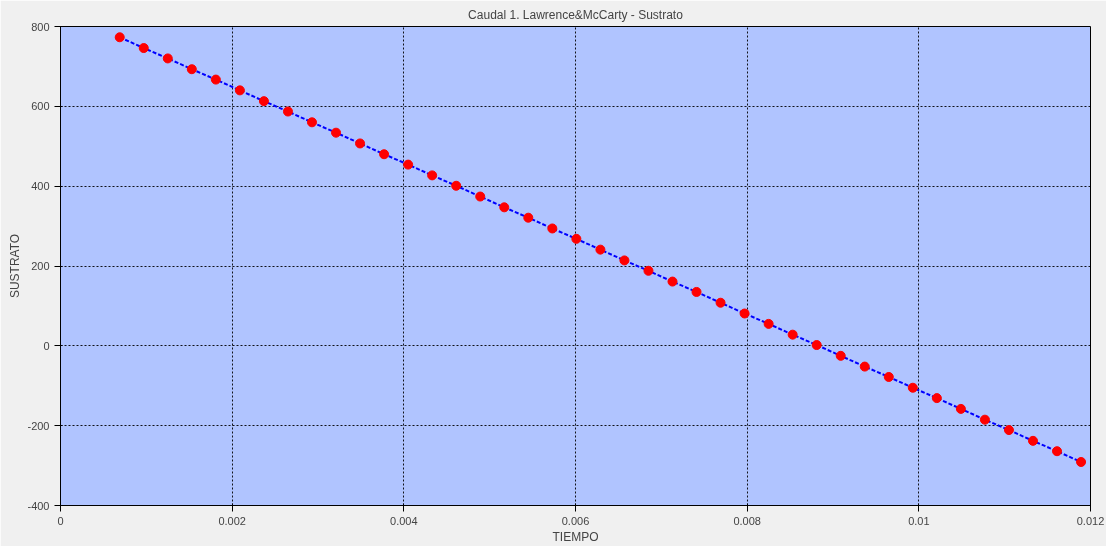 Image resolution: width=1106 pixels, height=546 pixels. What do you see at coordinates (46, 345) in the screenshot?
I see `y-tick-label: 0` at bounding box center [46, 345].